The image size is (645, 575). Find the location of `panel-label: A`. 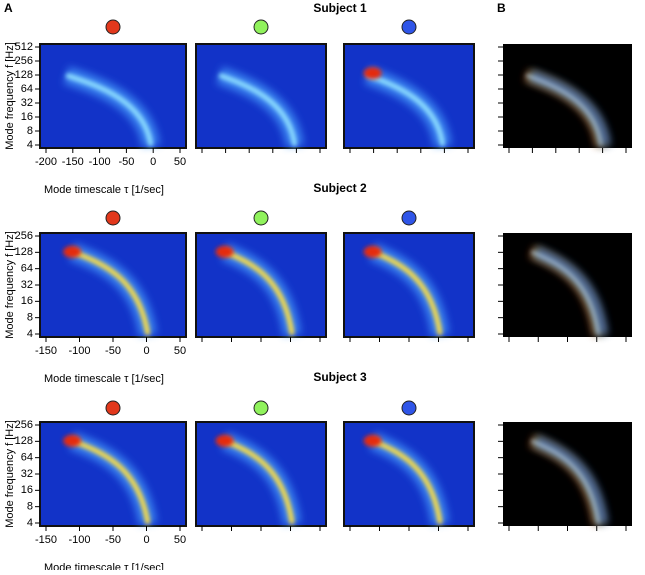

panel-label: A is located at coordinates (8, 8).